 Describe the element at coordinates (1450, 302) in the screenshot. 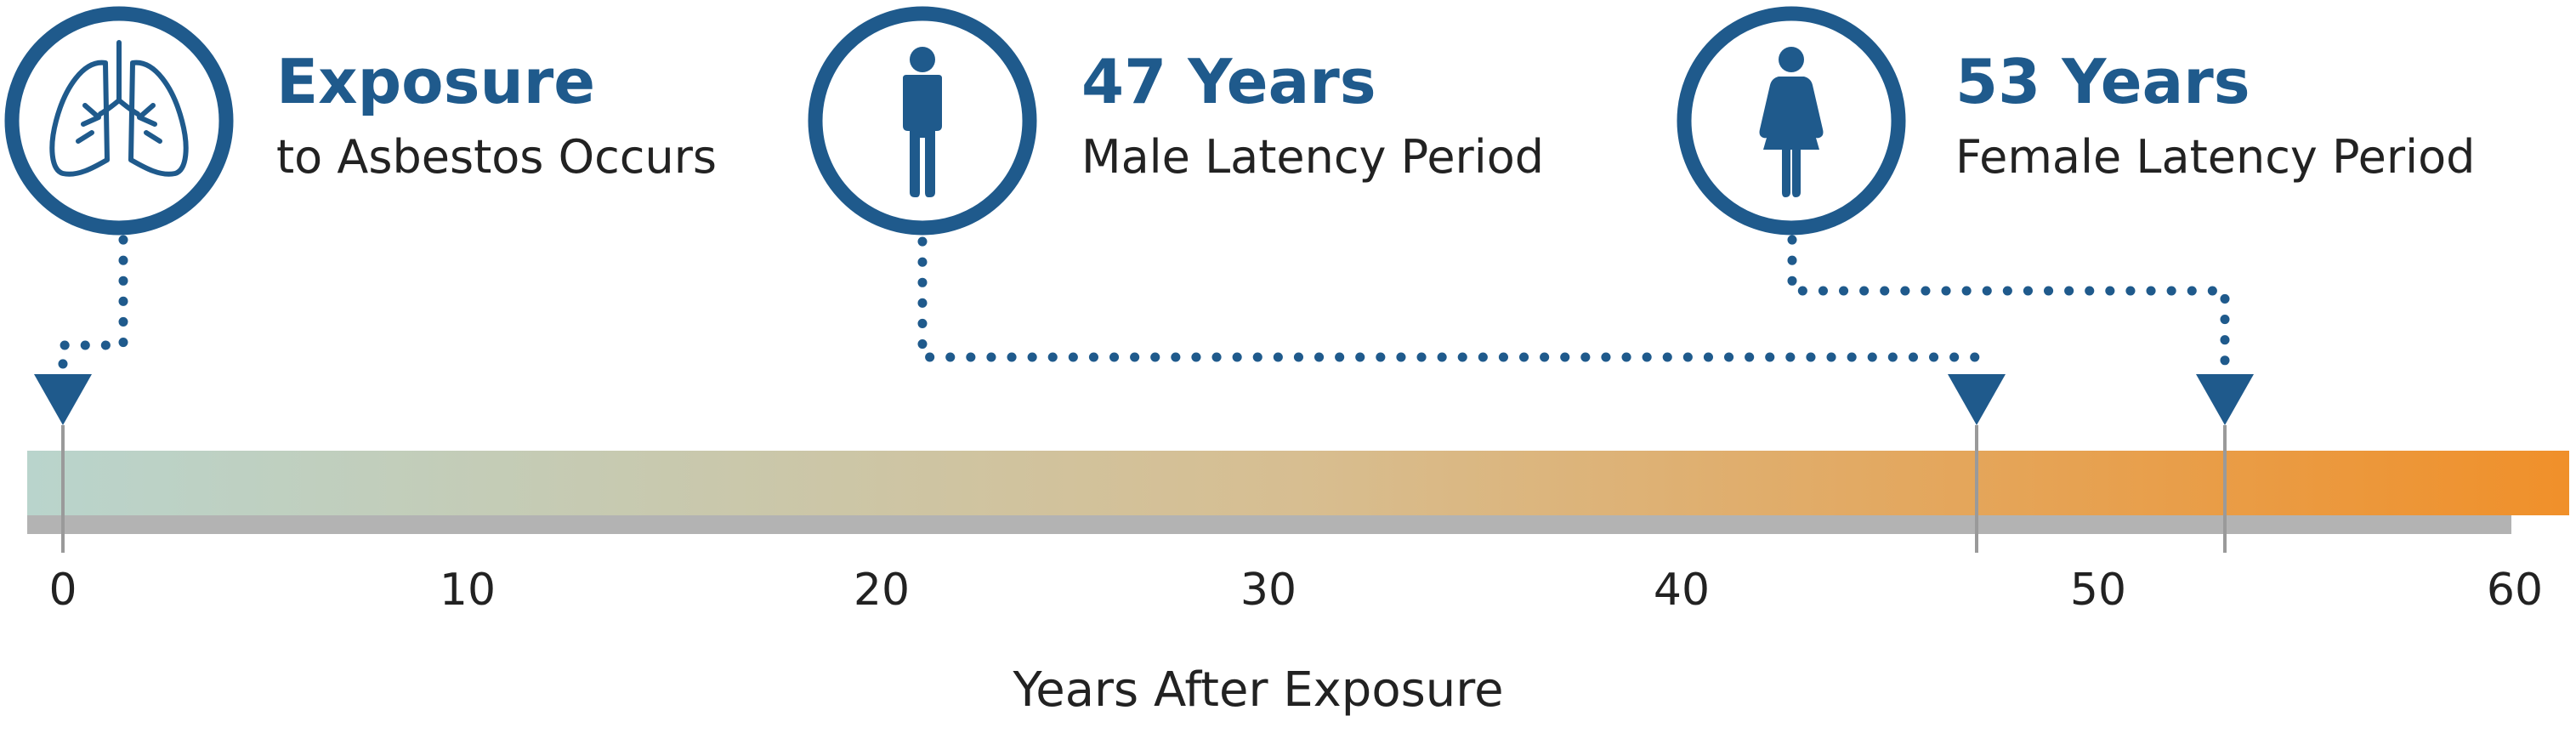

I see `connector-male` at that location.